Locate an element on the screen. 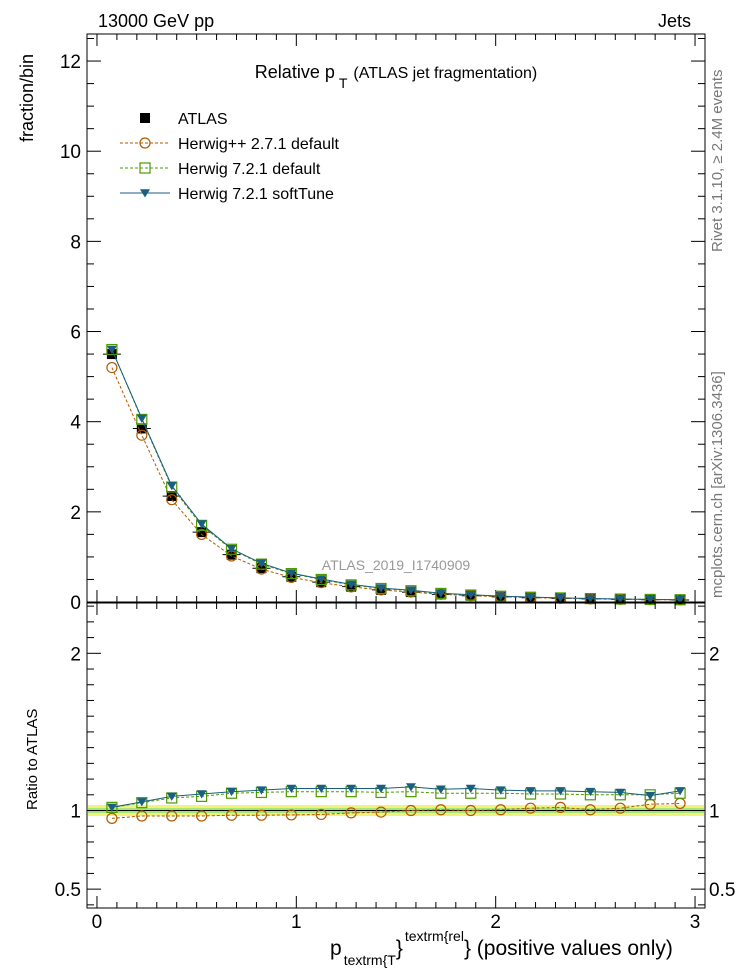 Image resolution: width=746 pixels, height=972 pixels. title-subscript: T is located at coordinates (343, 83).